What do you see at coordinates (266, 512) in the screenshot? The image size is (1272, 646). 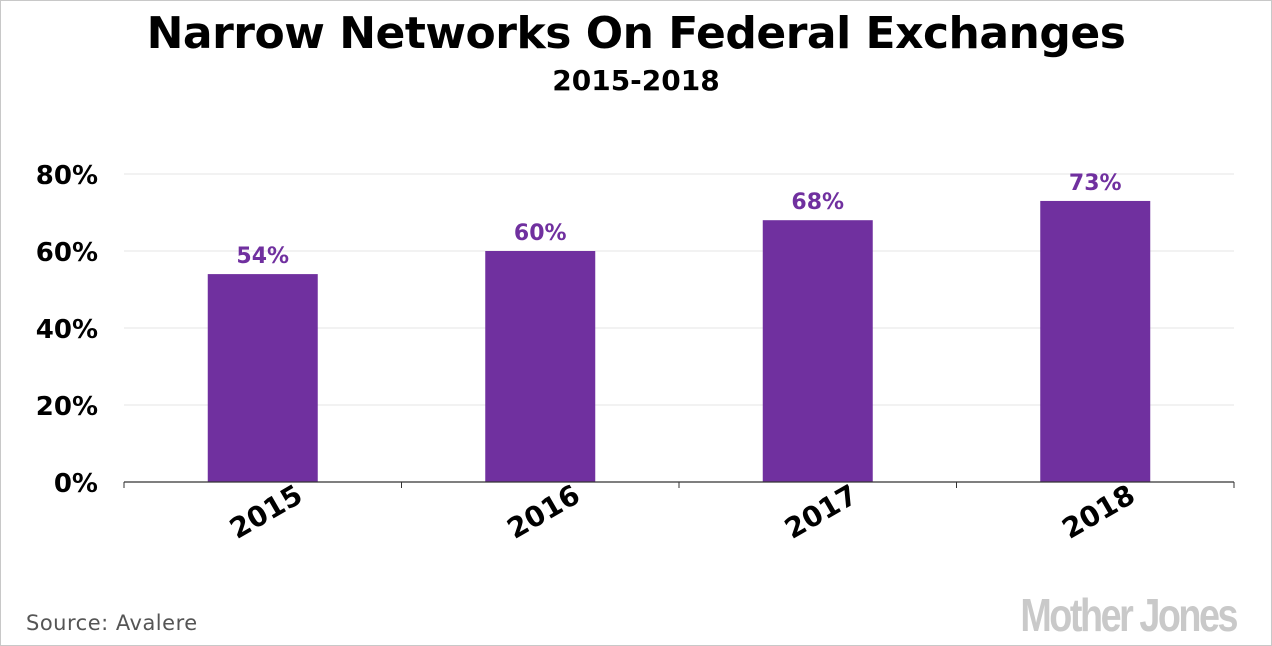 I see `x-tick-label: 2015` at bounding box center [266, 512].